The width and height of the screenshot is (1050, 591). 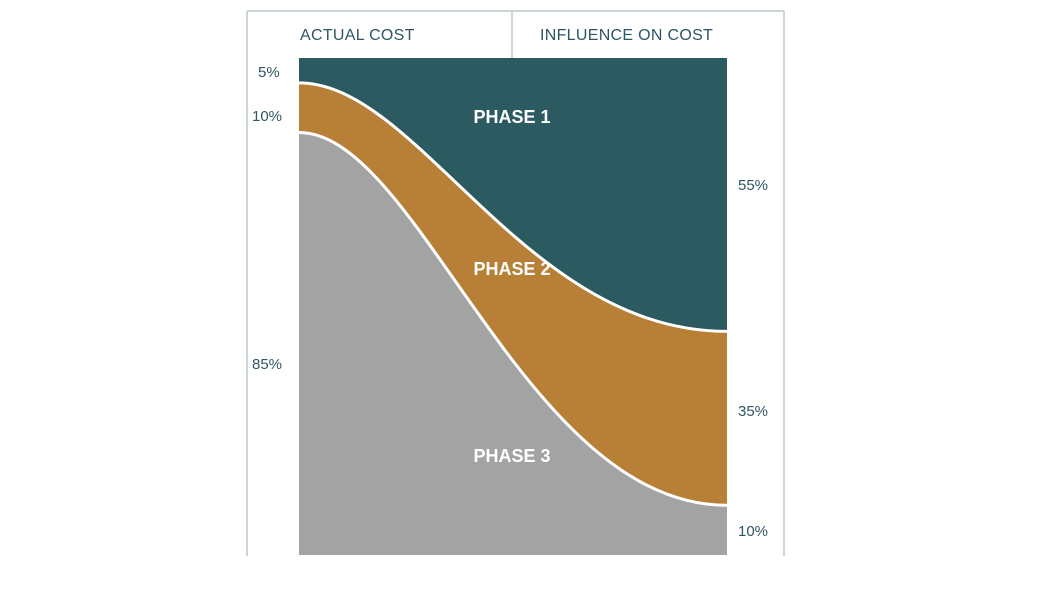 What do you see at coordinates (267, 364) in the screenshot?
I see `left-label-phase-3: 85%` at bounding box center [267, 364].